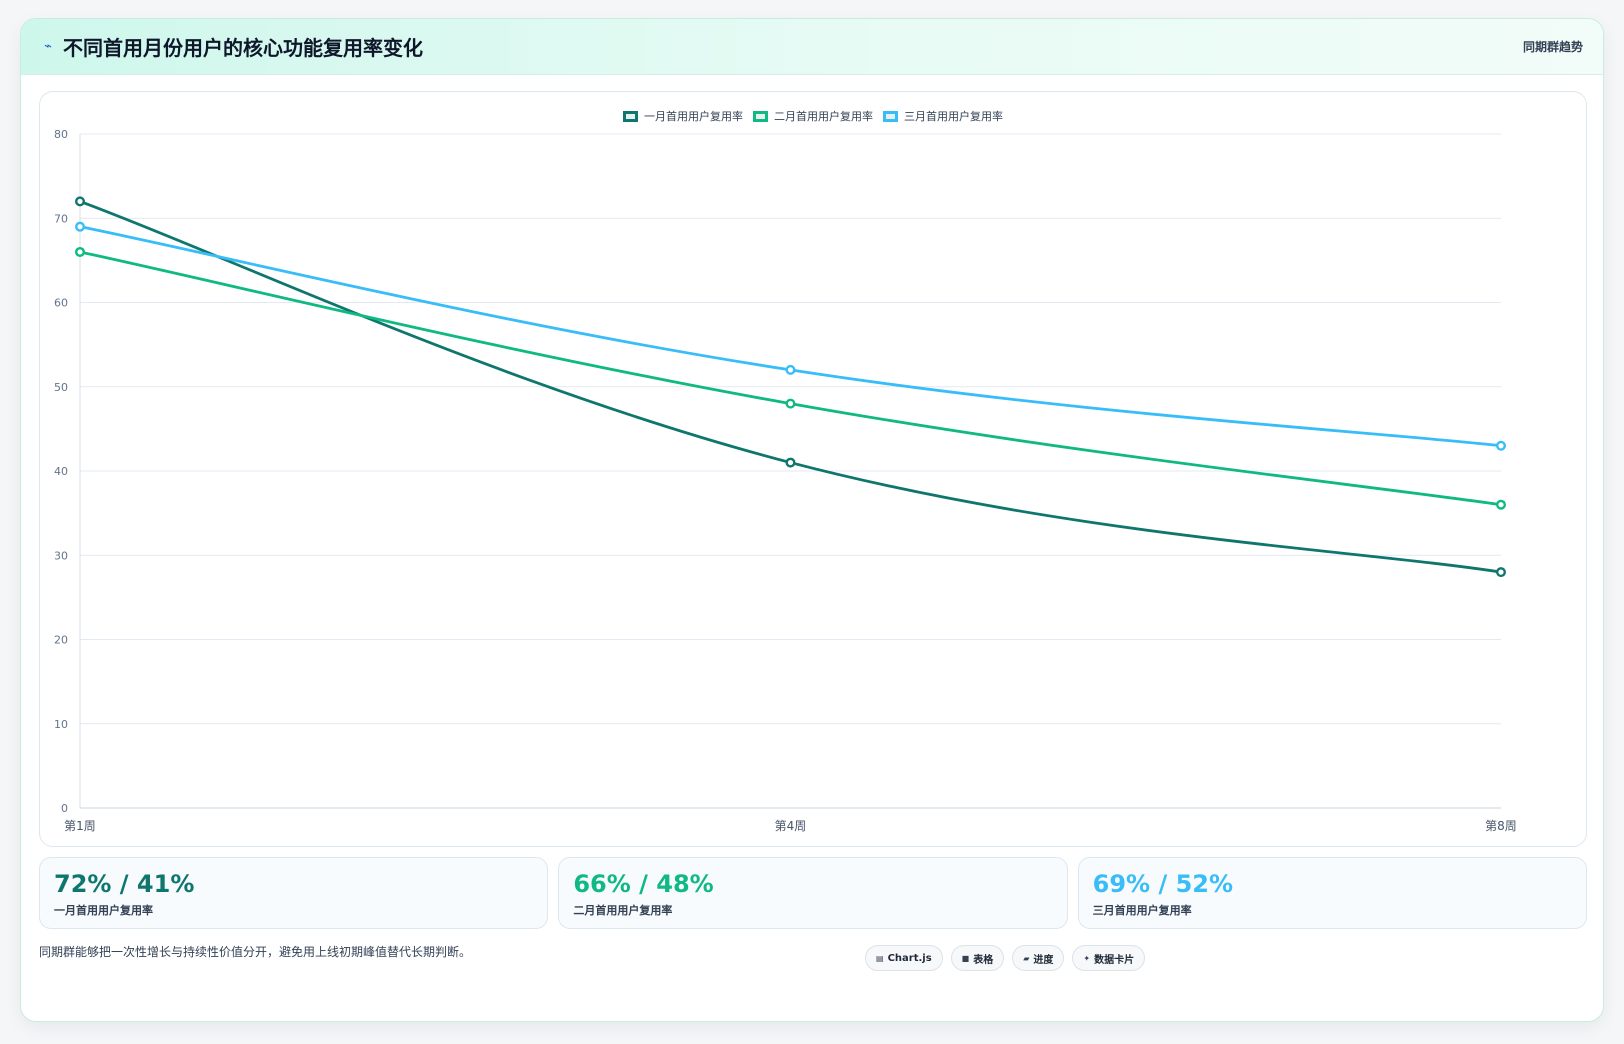 The image size is (1624, 1044). I want to click on legend-label: 一月首用用户复用率, so click(693, 116).